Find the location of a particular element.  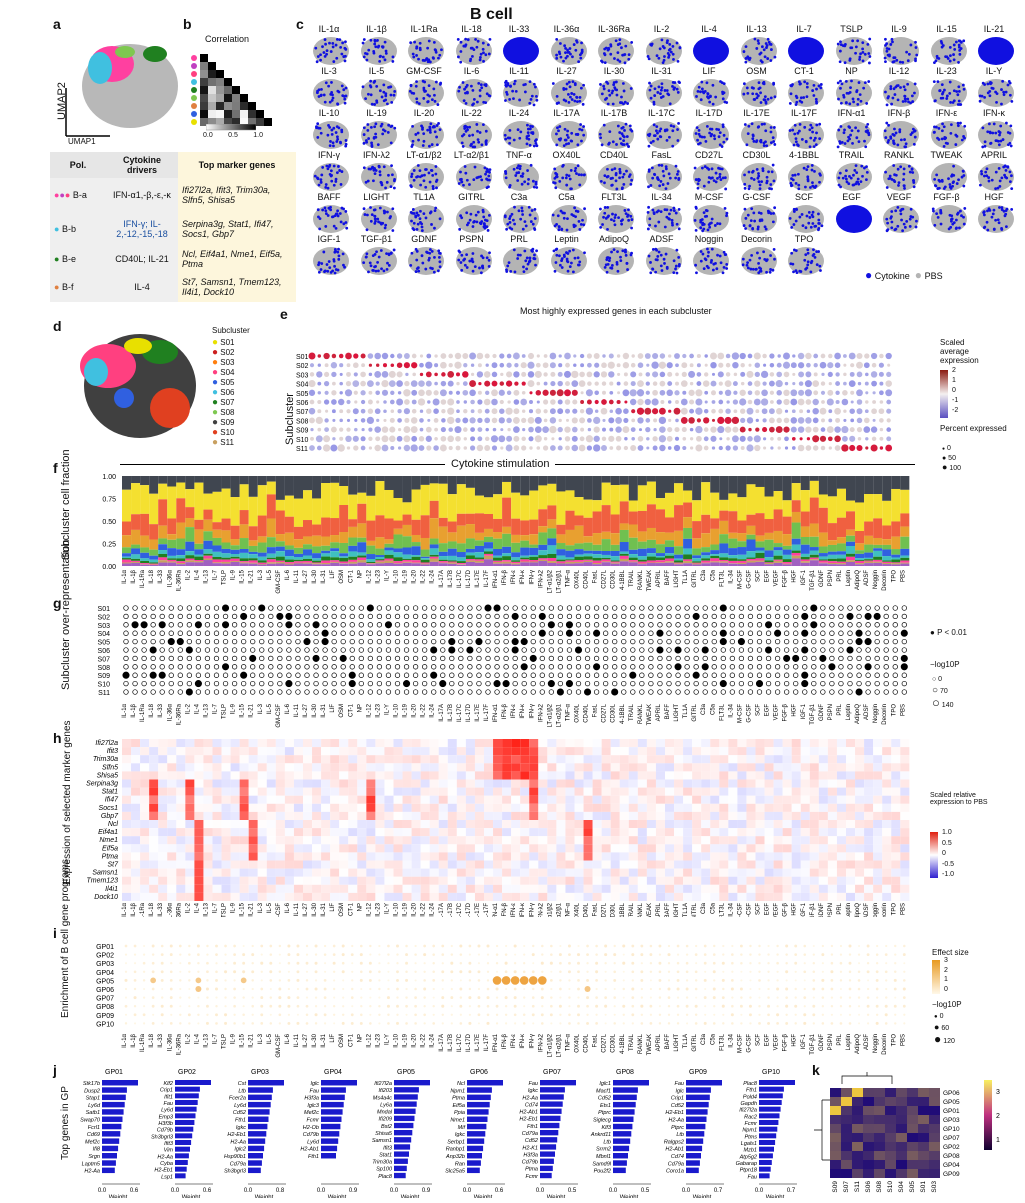

umap-tile-plot is located at coordinates (901, 219).